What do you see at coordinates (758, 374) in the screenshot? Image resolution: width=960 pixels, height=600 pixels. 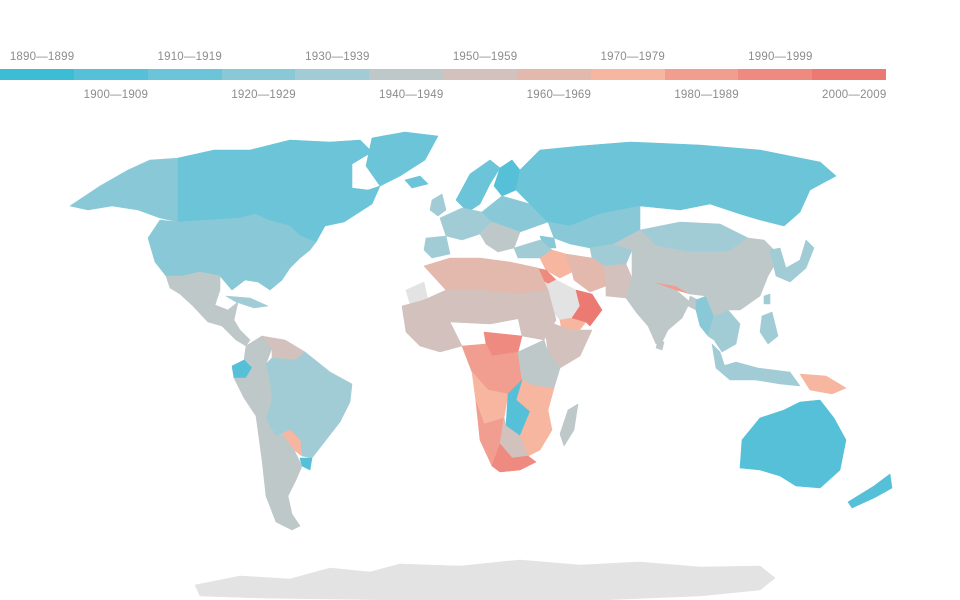 I see `region-indonesia` at bounding box center [758, 374].